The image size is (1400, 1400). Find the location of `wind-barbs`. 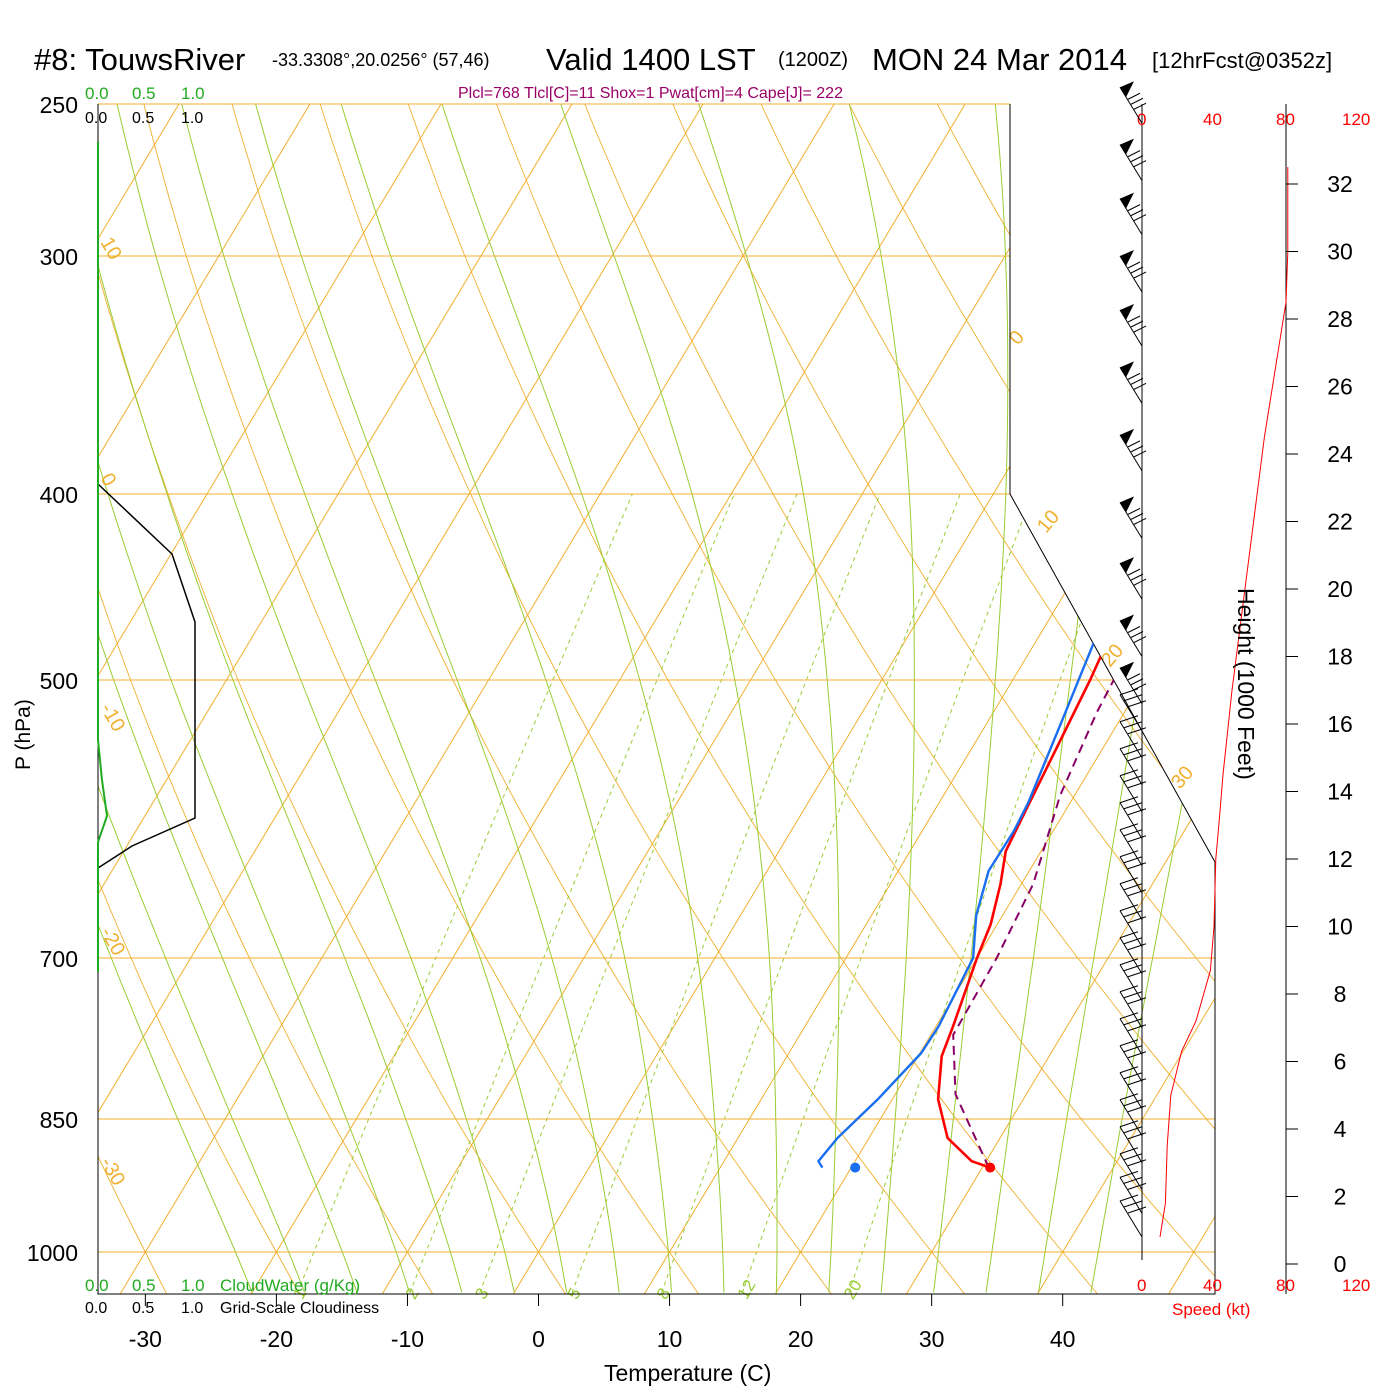

wind-barbs is located at coordinates (1133, 659).